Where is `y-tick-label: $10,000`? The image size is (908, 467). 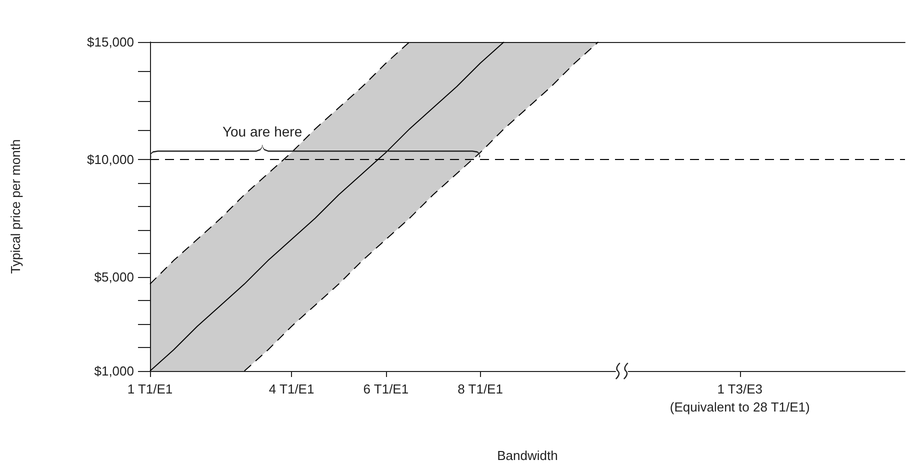 y-tick-label: $10,000 is located at coordinates (110, 159).